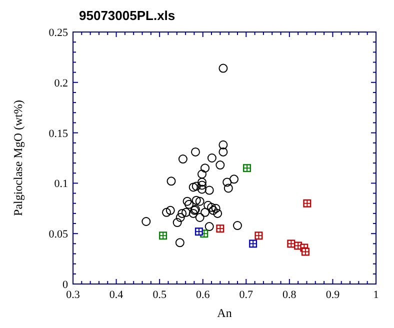 The width and height of the screenshot is (394, 328). What do you see at coordinates (203, 295) in the screenshot?
I see `x-tick-label: 0.6` at bounding box center [203, 295].